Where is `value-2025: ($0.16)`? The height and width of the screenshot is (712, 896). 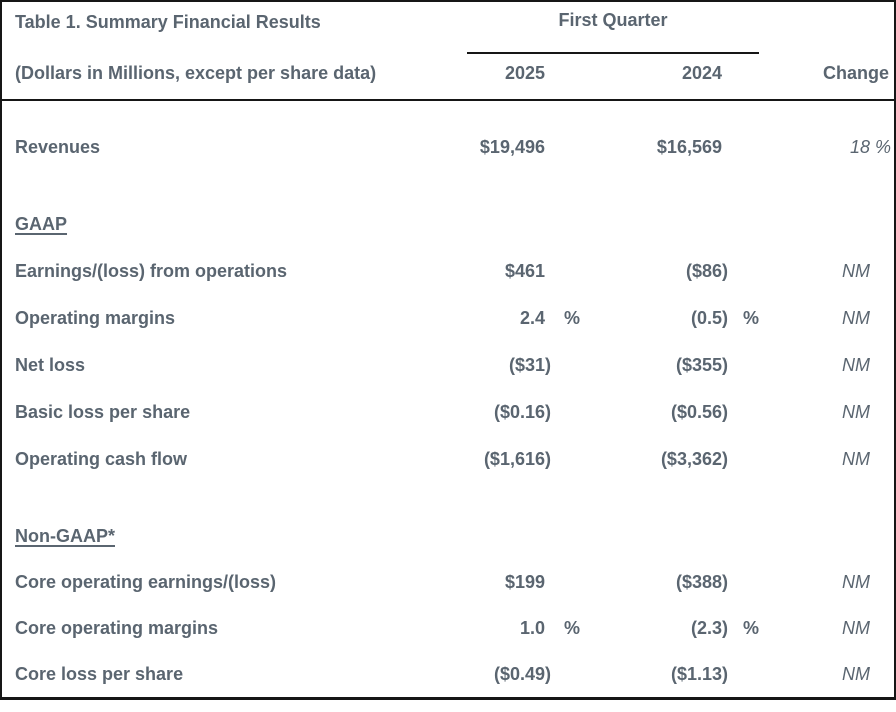
value-2025: ($0.16) is located at coordinates (522, 412).